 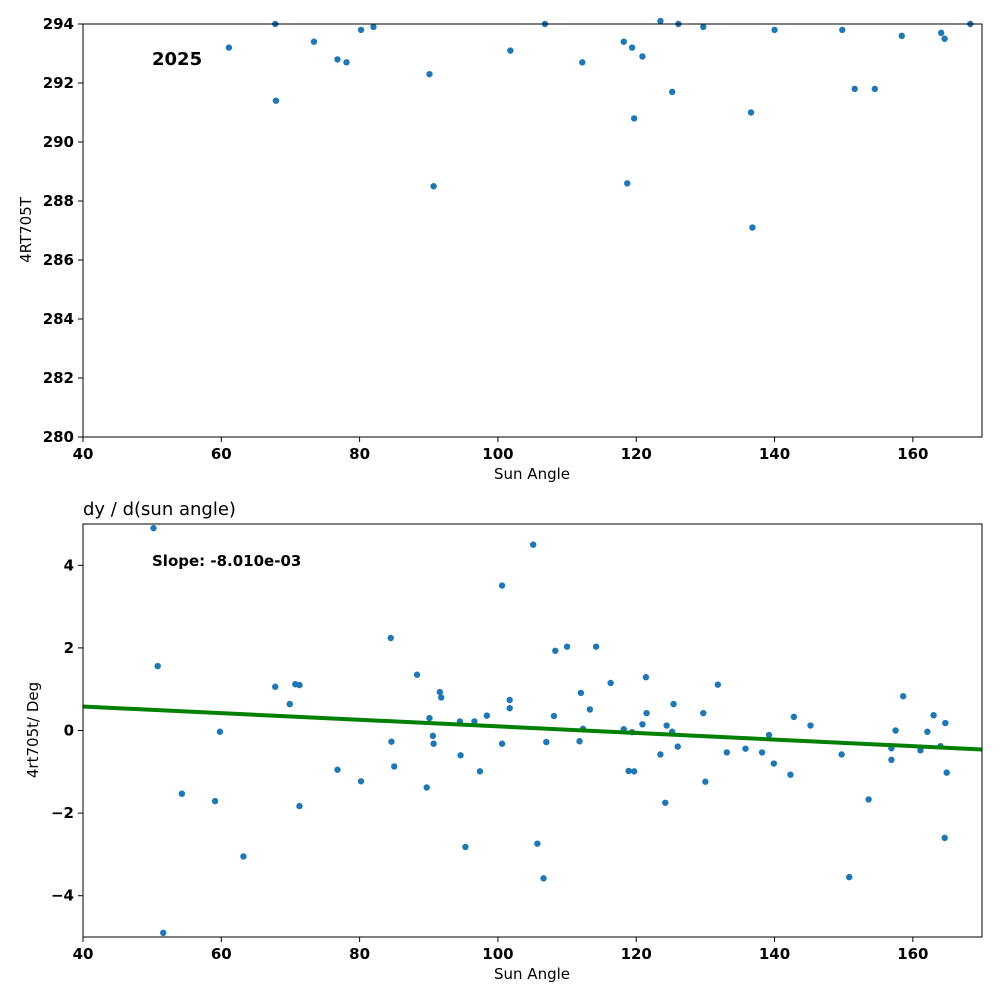 I want to click on y-tick-label: 292, so click(x=58, y=83).